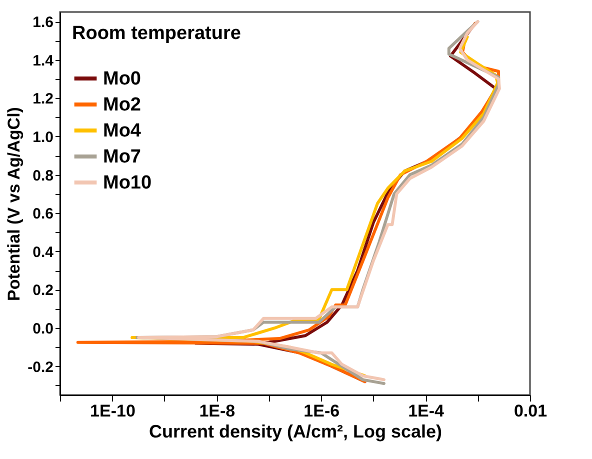 The image size is (592, 459). Describe the element at coordinates (43, 252) in the screenshot. I see `y-tick-label: 0.4` at that location.